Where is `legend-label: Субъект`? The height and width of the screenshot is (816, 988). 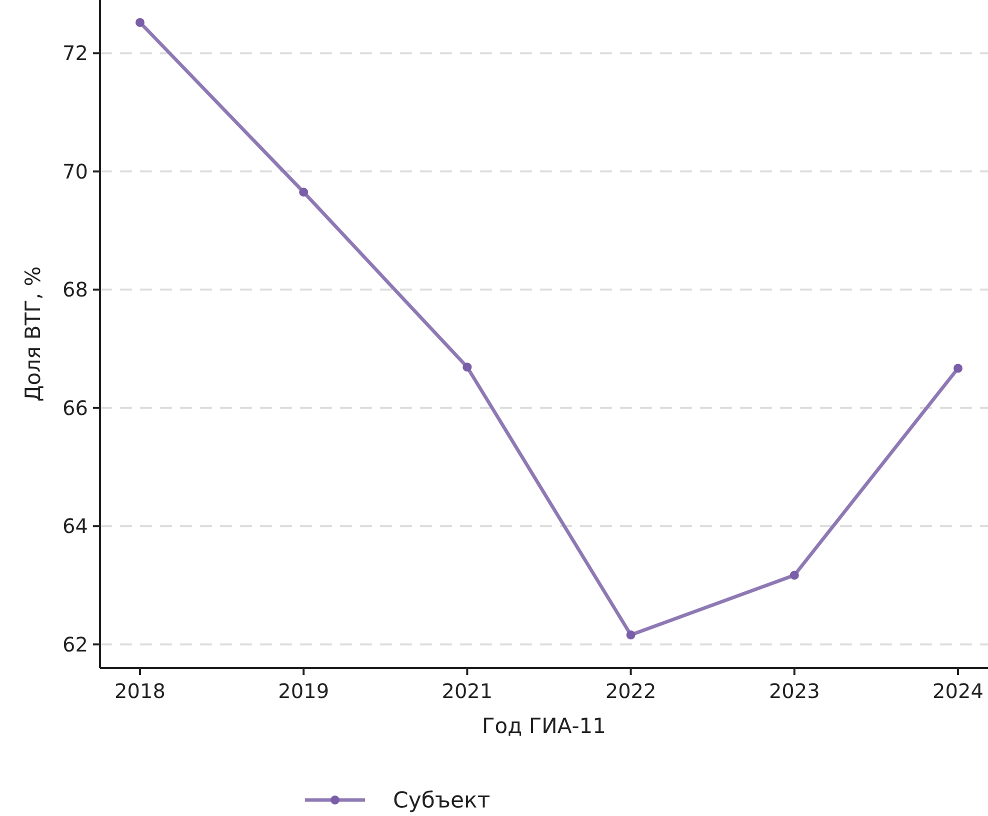
legend-label: Субъект is located at coordinates (441, 801).